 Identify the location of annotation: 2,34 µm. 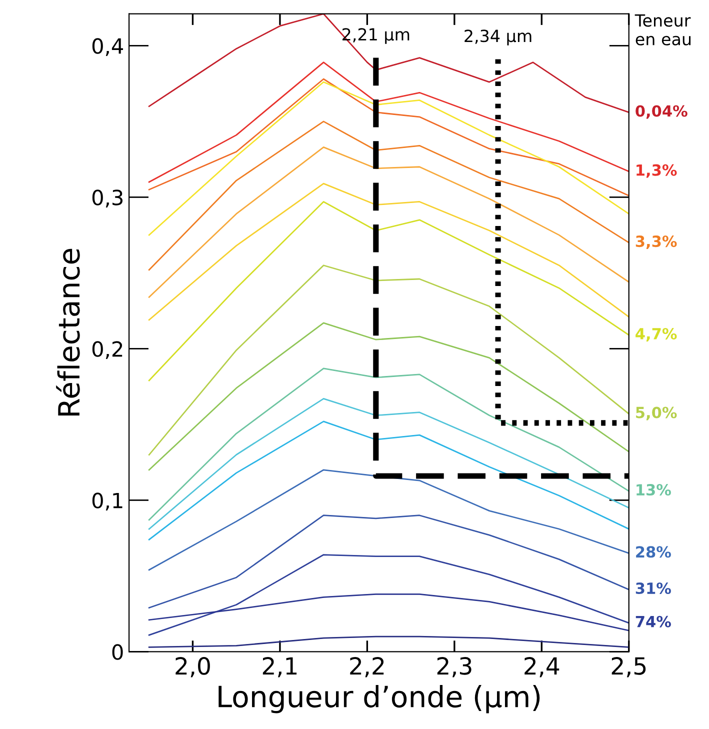
(498, 38).